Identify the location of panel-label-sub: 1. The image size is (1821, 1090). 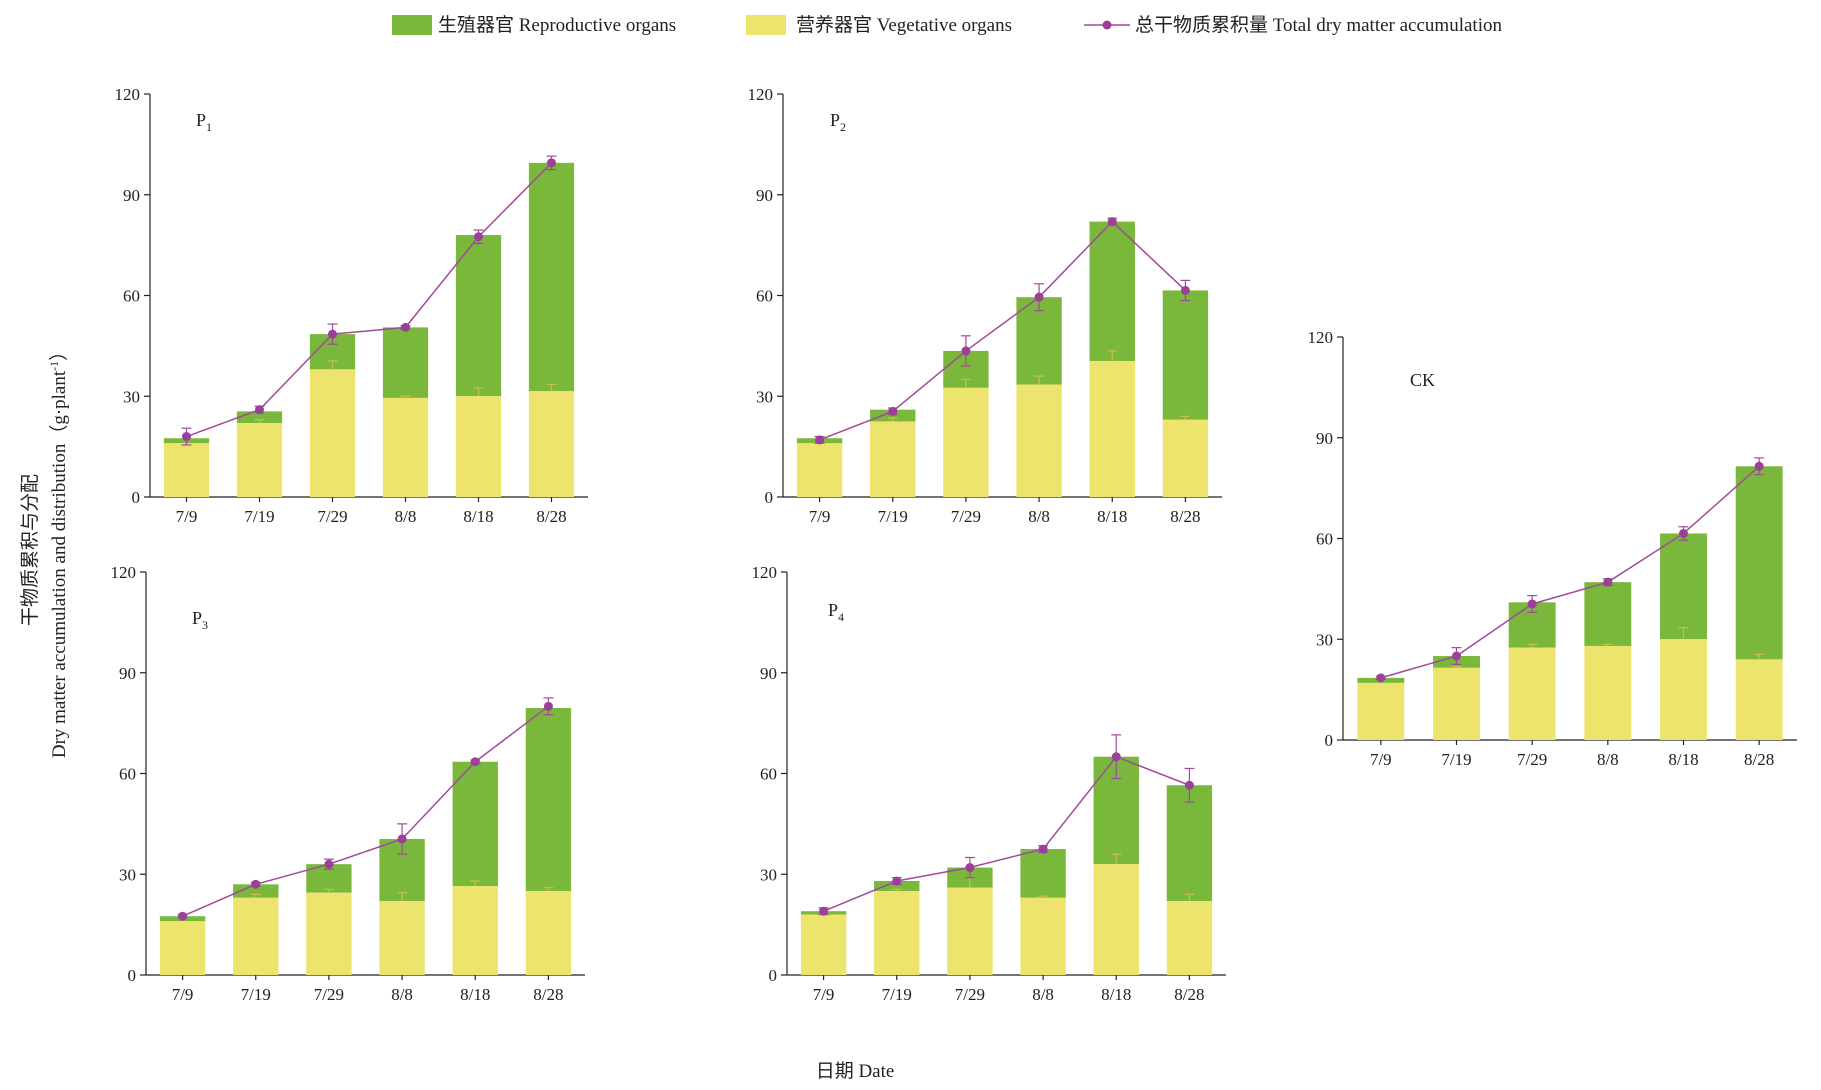
(209, 127).